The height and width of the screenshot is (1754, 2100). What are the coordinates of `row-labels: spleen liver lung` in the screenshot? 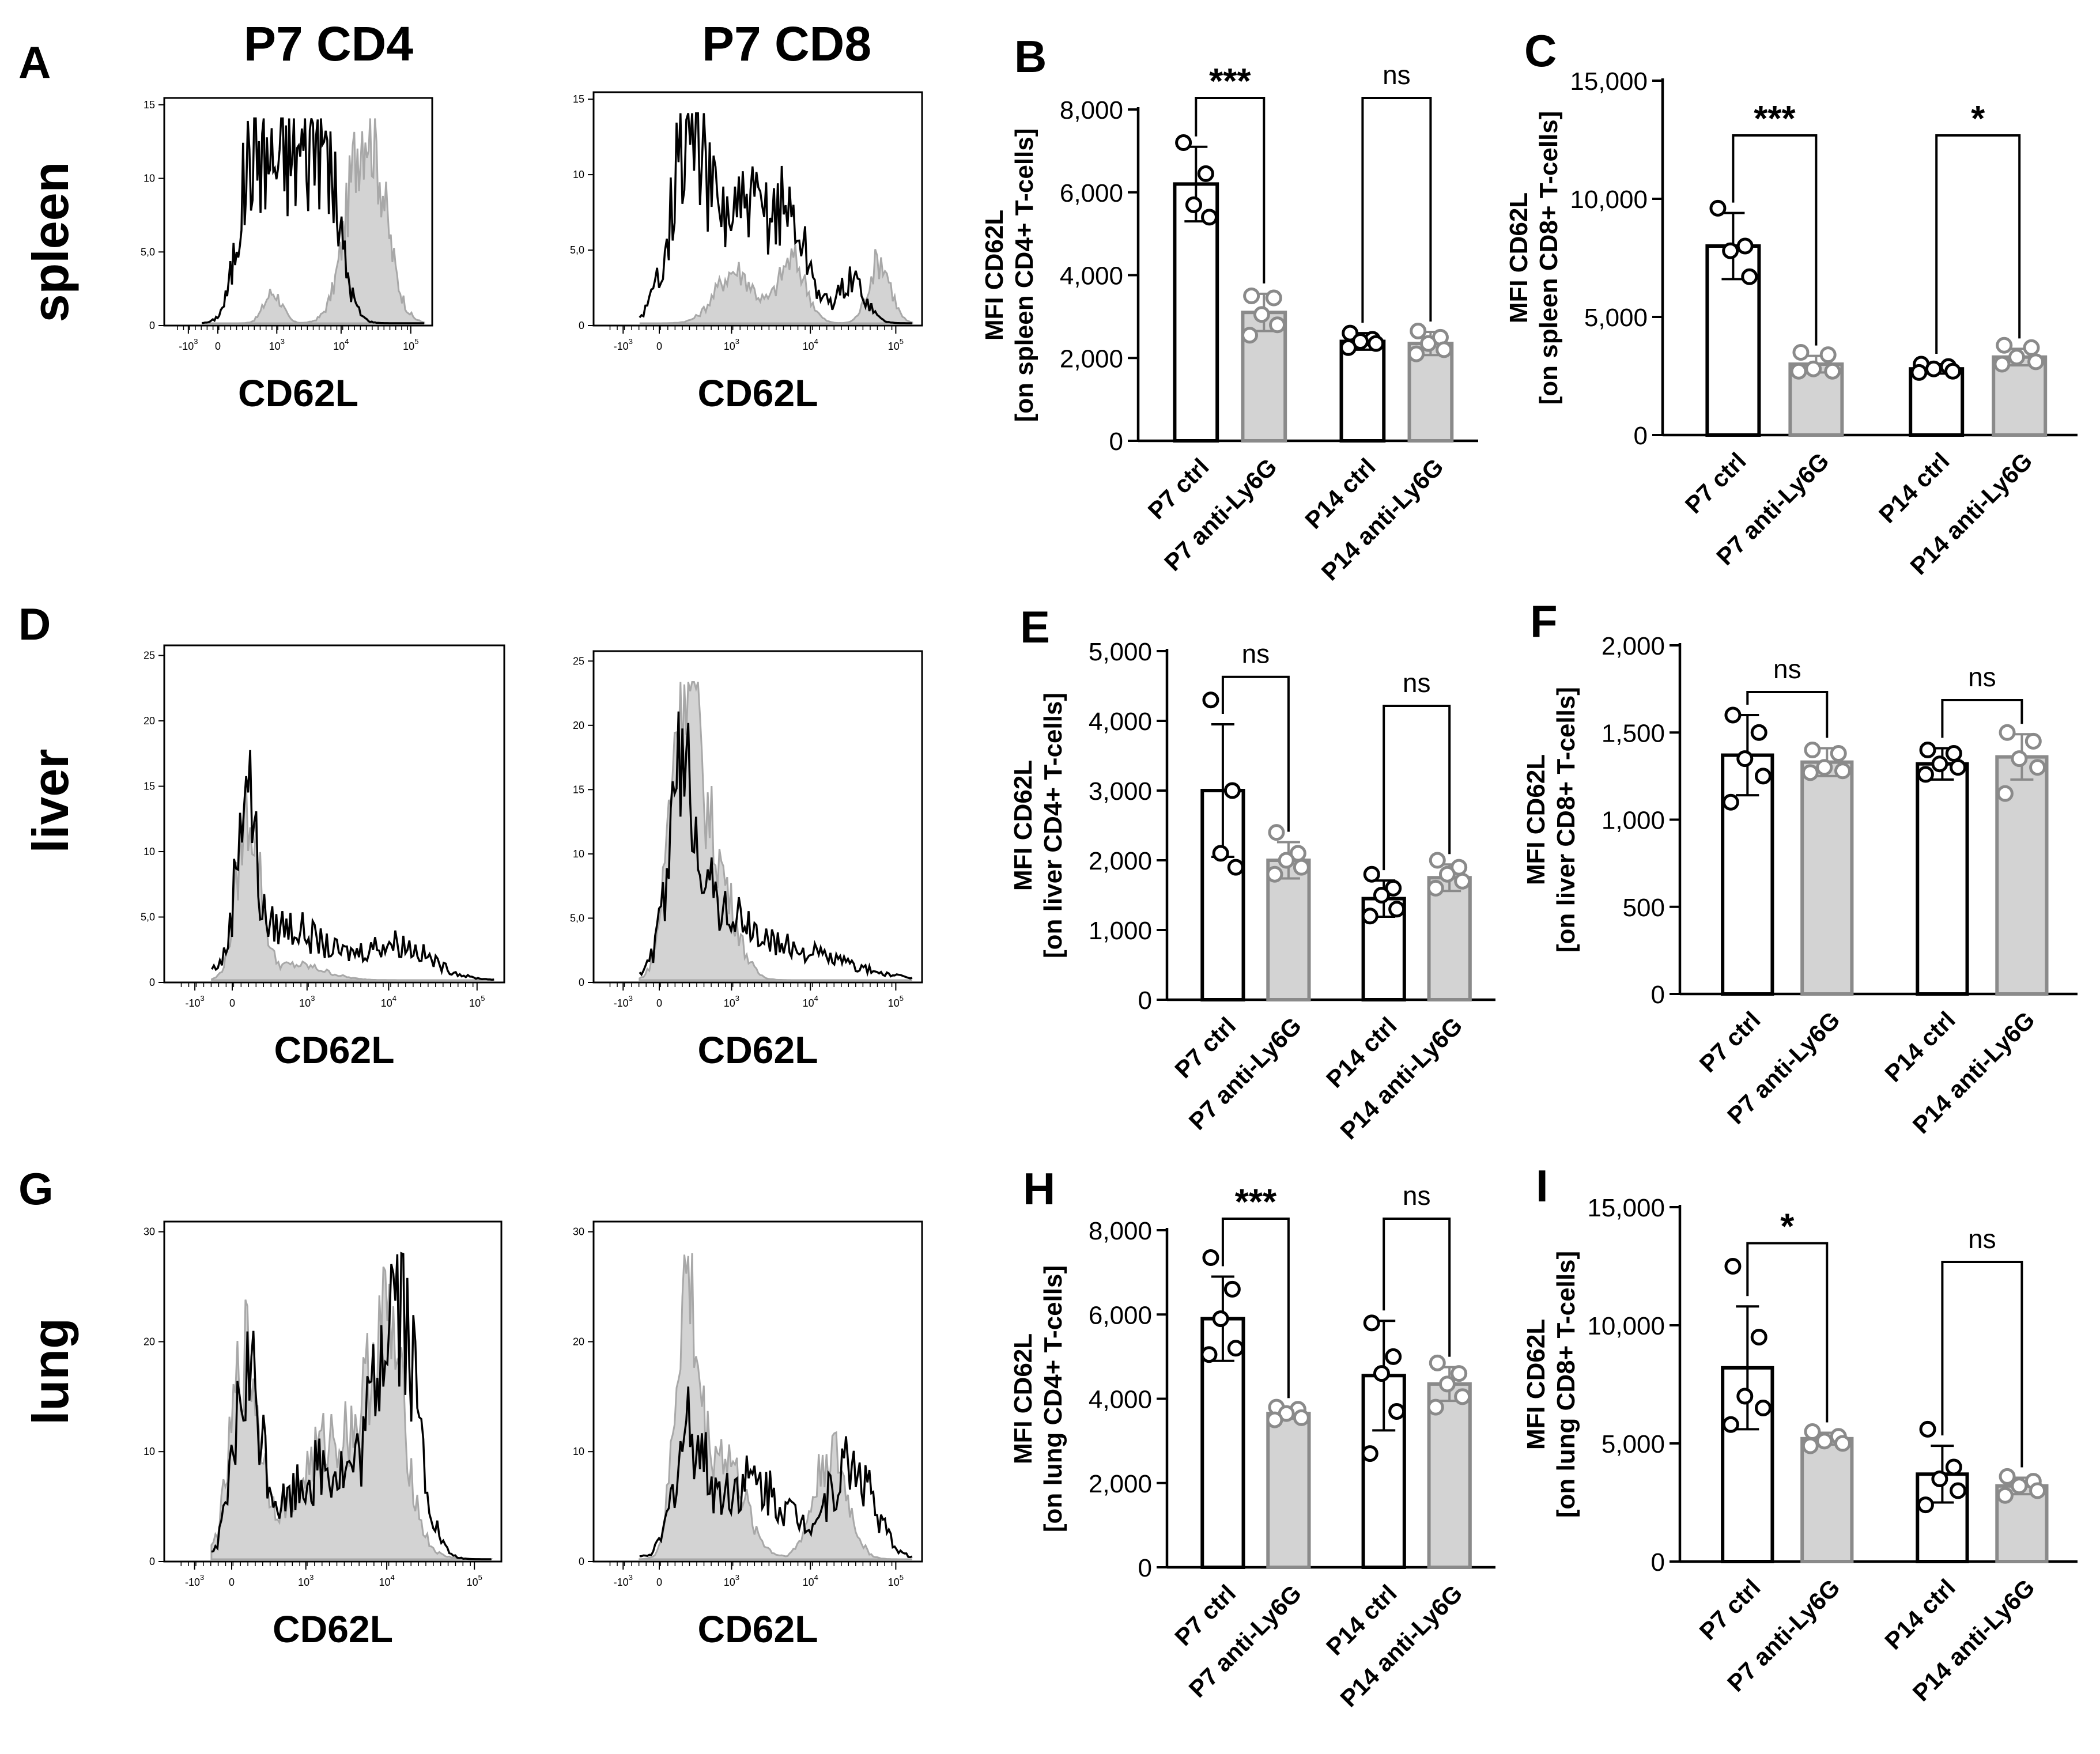 It's located at (50, 793).